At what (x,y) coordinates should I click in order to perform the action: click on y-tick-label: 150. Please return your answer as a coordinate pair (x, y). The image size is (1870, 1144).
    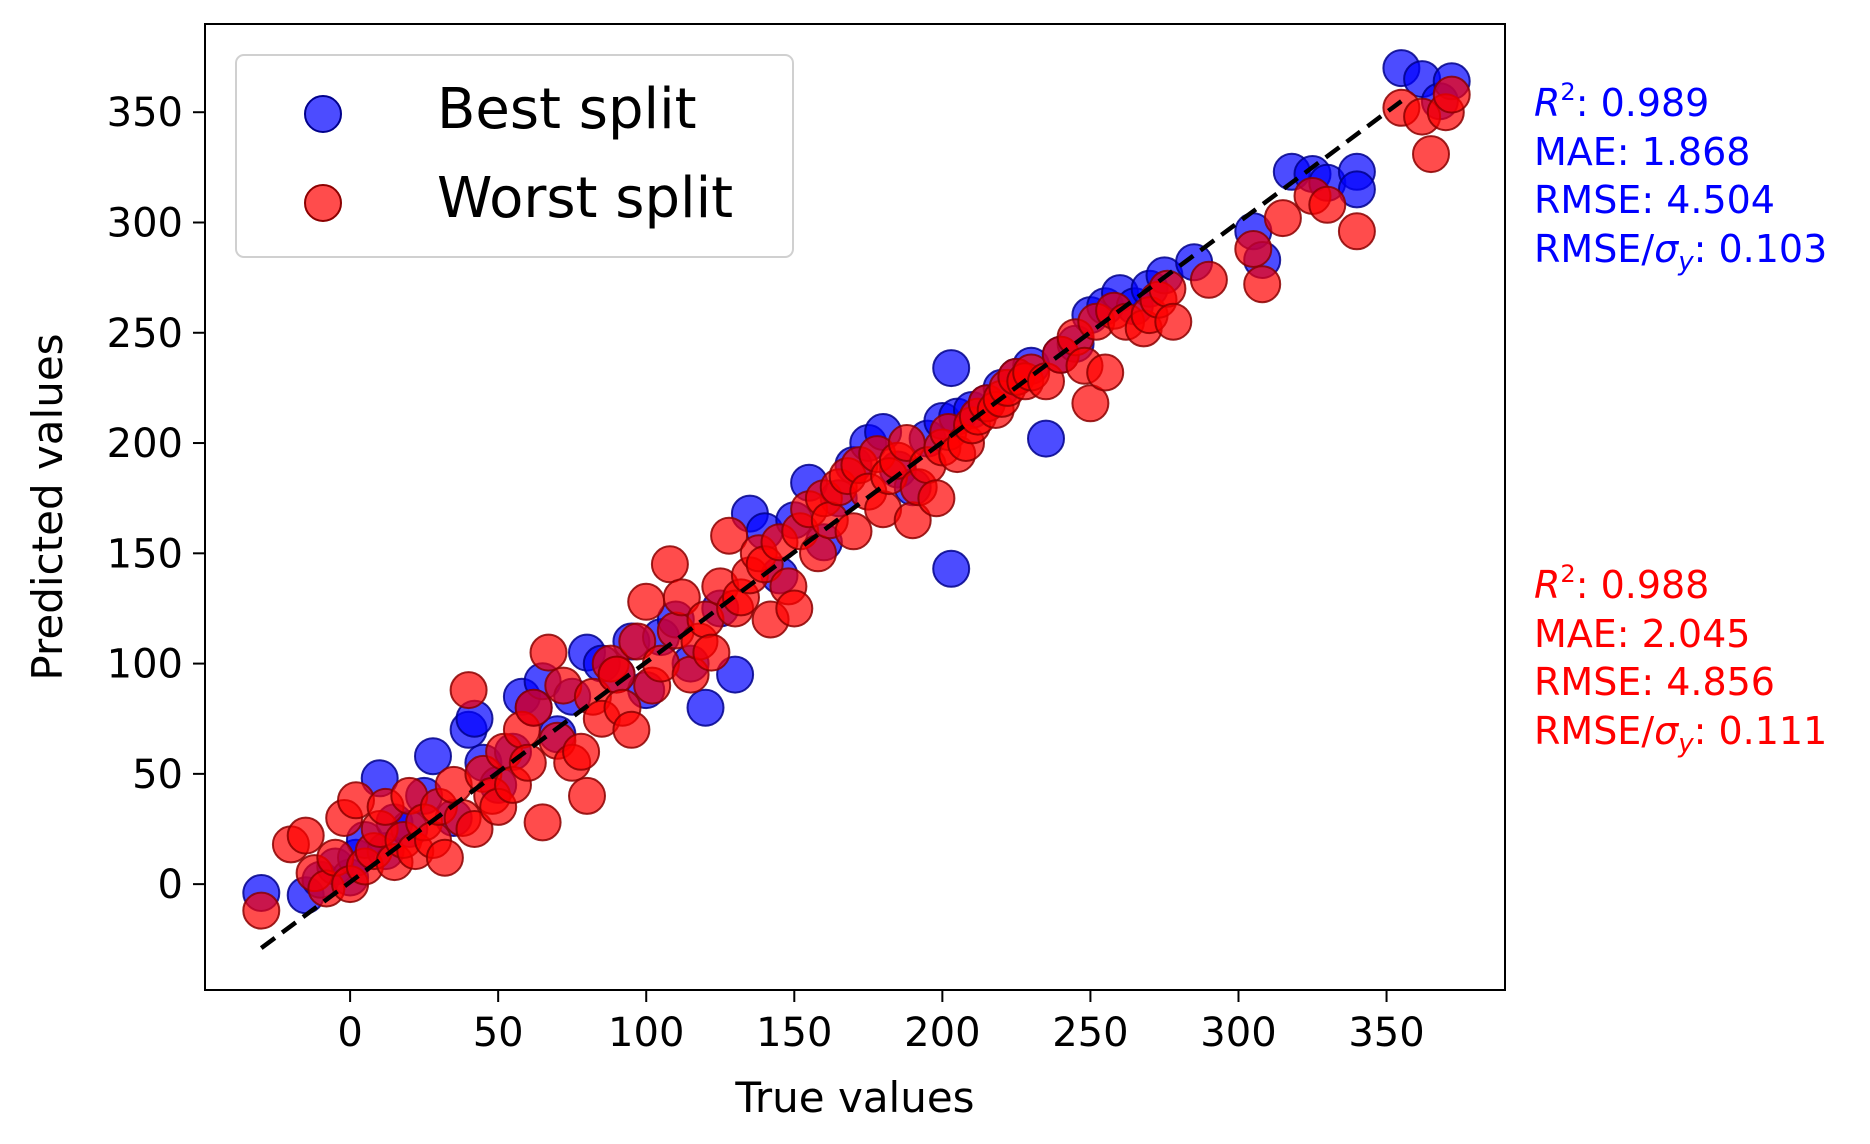
    Looking at the image, I should click on (145, 554).